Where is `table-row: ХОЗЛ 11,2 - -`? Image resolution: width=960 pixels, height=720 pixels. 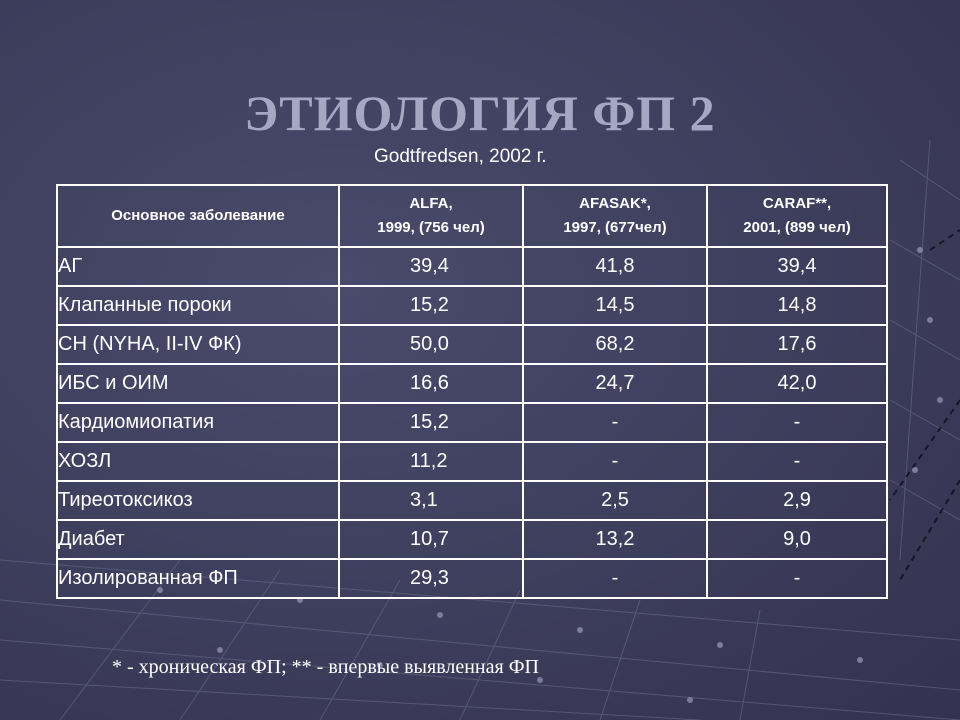
table-row: ХОЗЛ 11,2 - - is located at coordinates (472, 461).